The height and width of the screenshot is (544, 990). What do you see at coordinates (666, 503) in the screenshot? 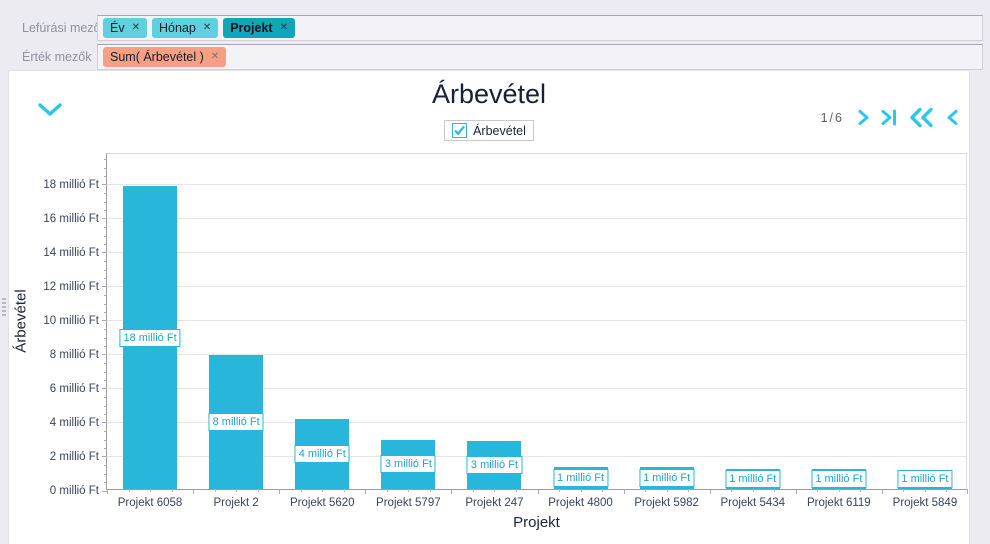
I see `x-axis-tick-label: Projekt 5982` at bounding box center [666, 503].